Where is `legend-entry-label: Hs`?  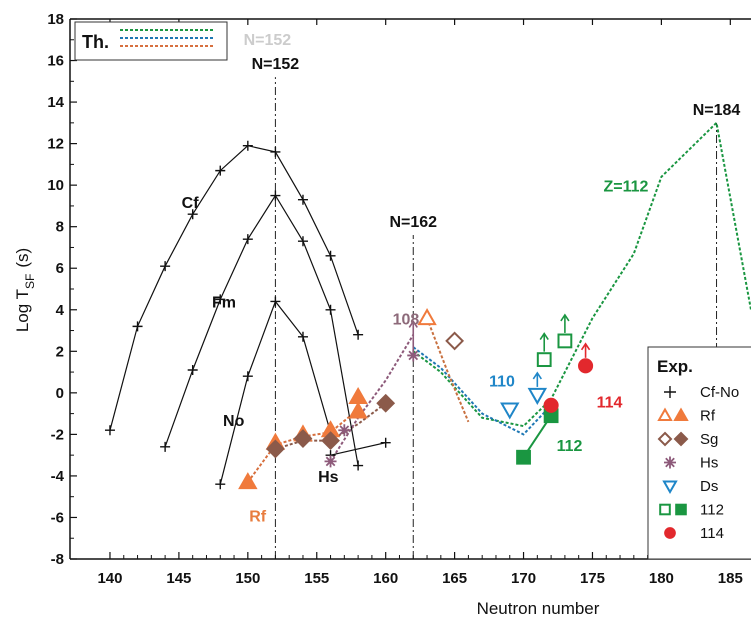
legend-entry-label: Hs is located at coordinates (709, 463).